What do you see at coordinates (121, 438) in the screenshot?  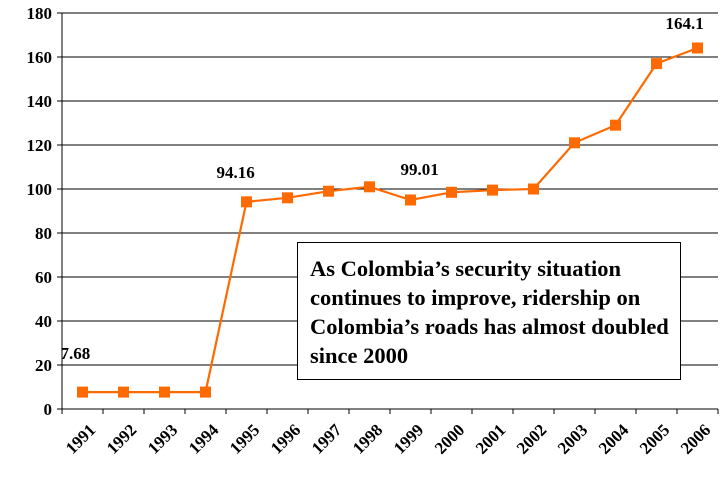 I see `x-tick-label: 1992` at bounding box center [121, 438].